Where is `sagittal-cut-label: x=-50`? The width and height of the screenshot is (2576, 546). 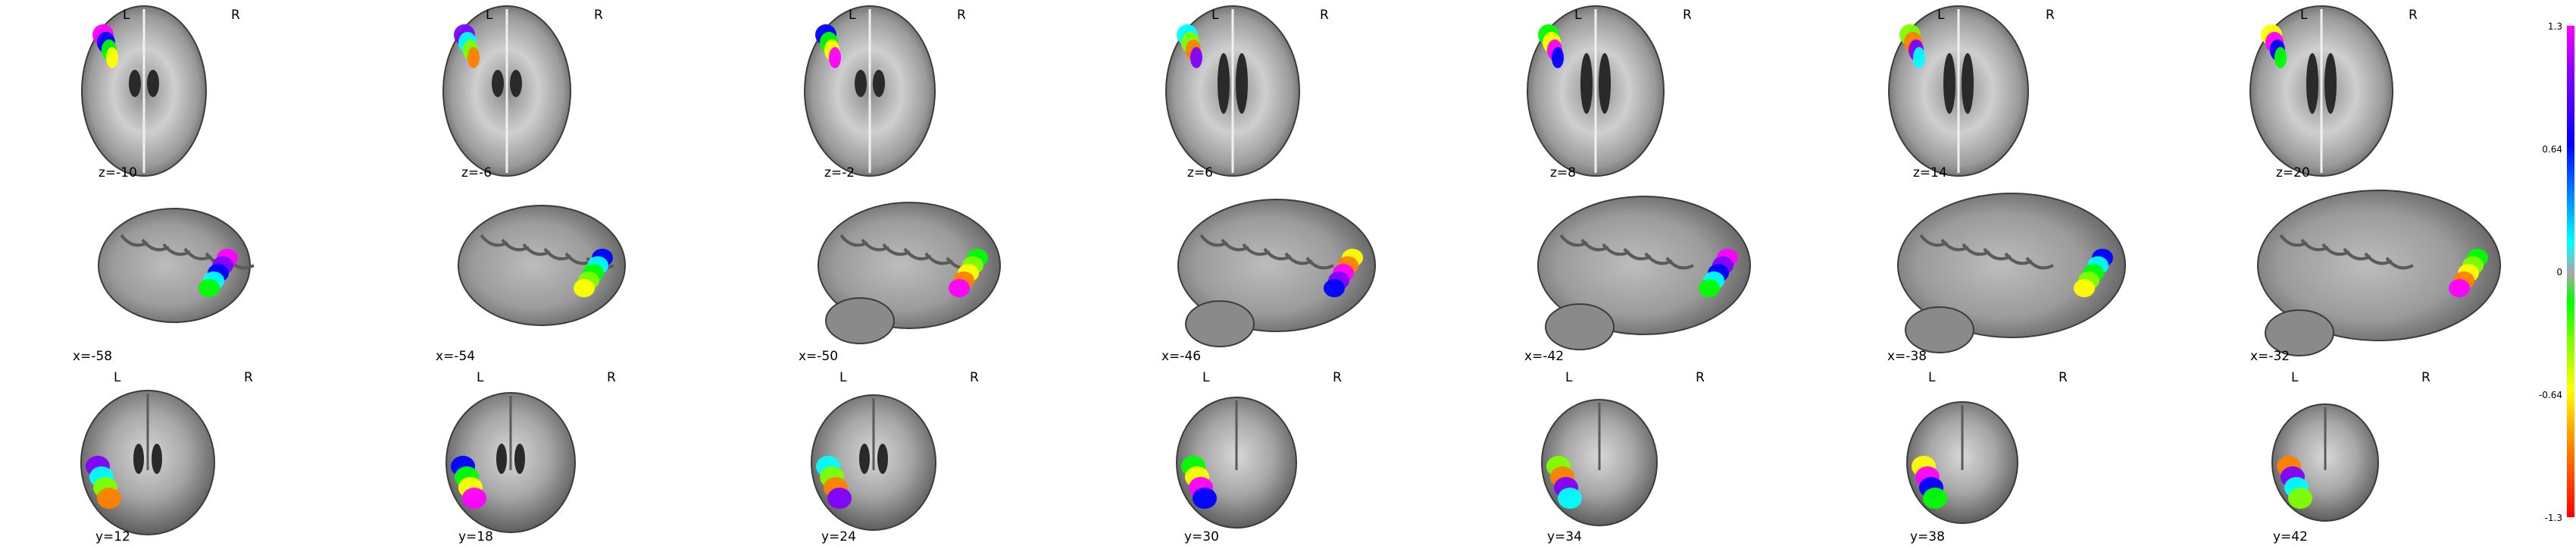
sagittal-cut-label: x=-50 is located at coordinates (819, 356).